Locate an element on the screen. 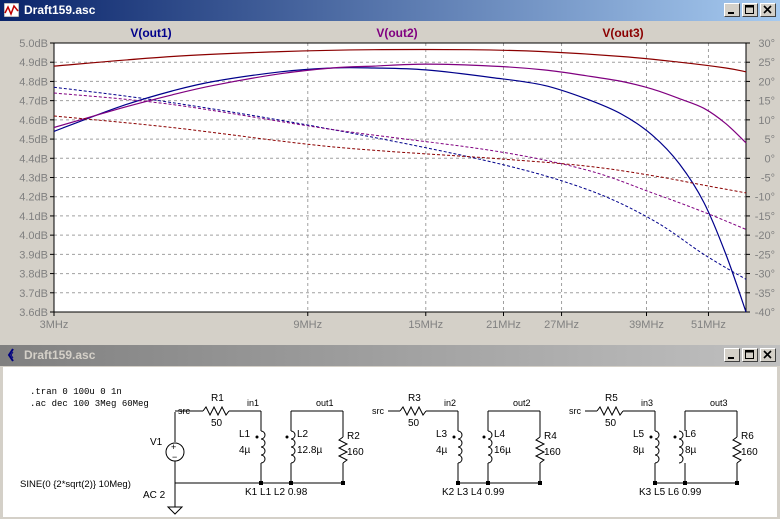 This screenshot has height=519, width=780. inductor-l2 is located at coordinates (290, 447).